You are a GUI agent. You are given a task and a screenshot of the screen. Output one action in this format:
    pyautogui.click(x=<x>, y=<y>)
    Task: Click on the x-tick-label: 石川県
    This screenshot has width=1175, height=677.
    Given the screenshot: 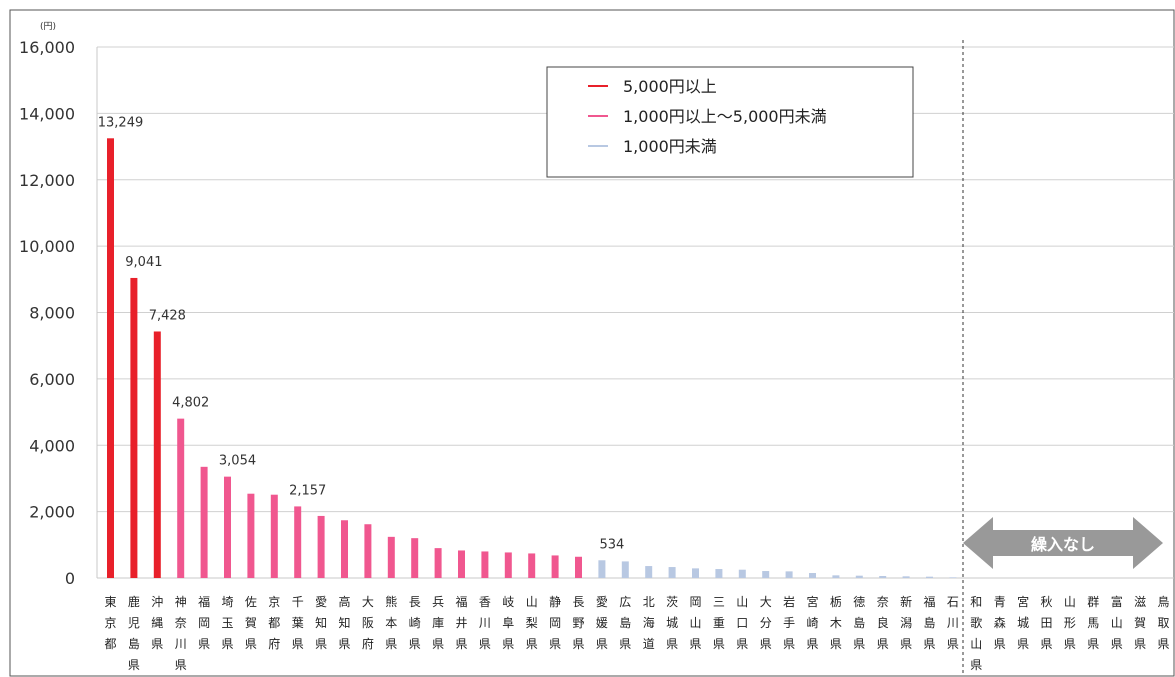 What is the action you would take?
    pyautogui.click(x=953, y=623)
    